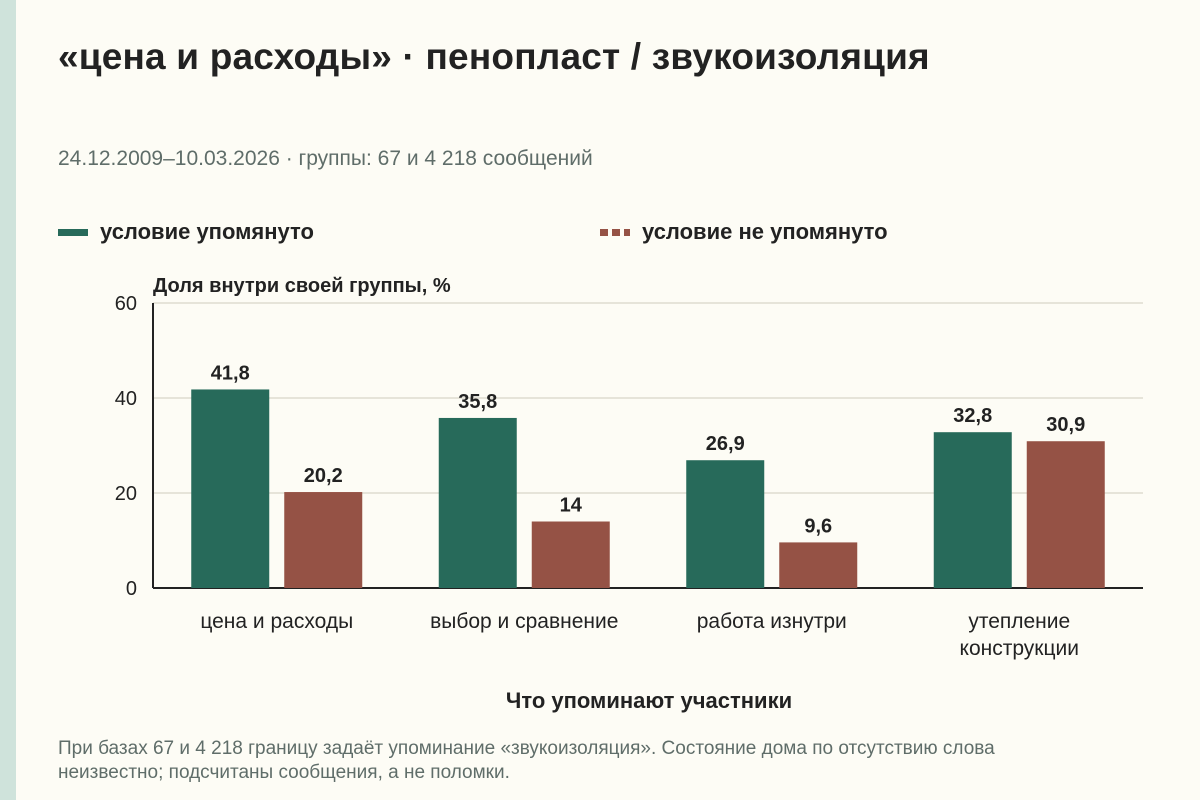  I want to click on x-category-label: утепление, so click(1019, 621).